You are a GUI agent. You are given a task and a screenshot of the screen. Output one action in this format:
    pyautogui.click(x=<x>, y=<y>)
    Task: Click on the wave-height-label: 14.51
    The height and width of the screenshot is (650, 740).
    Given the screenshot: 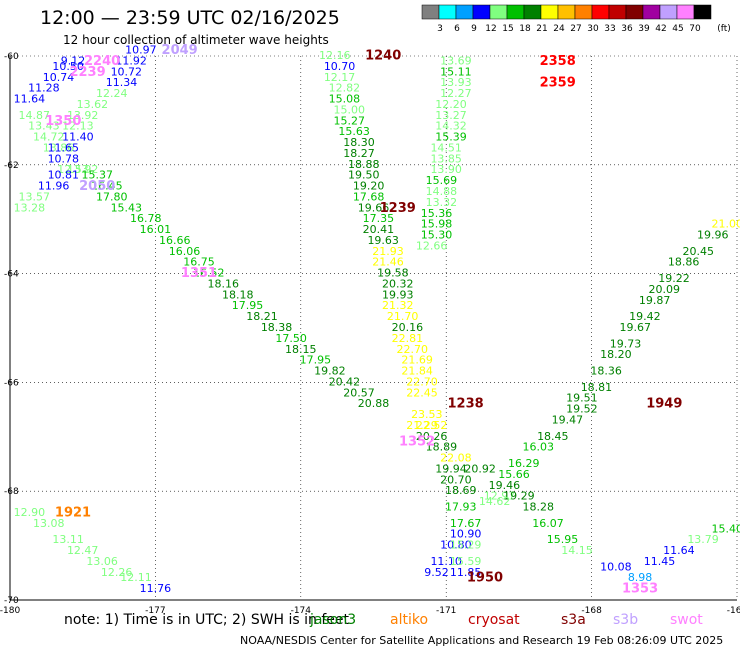 What is the action you would take?
    pyautogui.click(x=446, y=147)
    